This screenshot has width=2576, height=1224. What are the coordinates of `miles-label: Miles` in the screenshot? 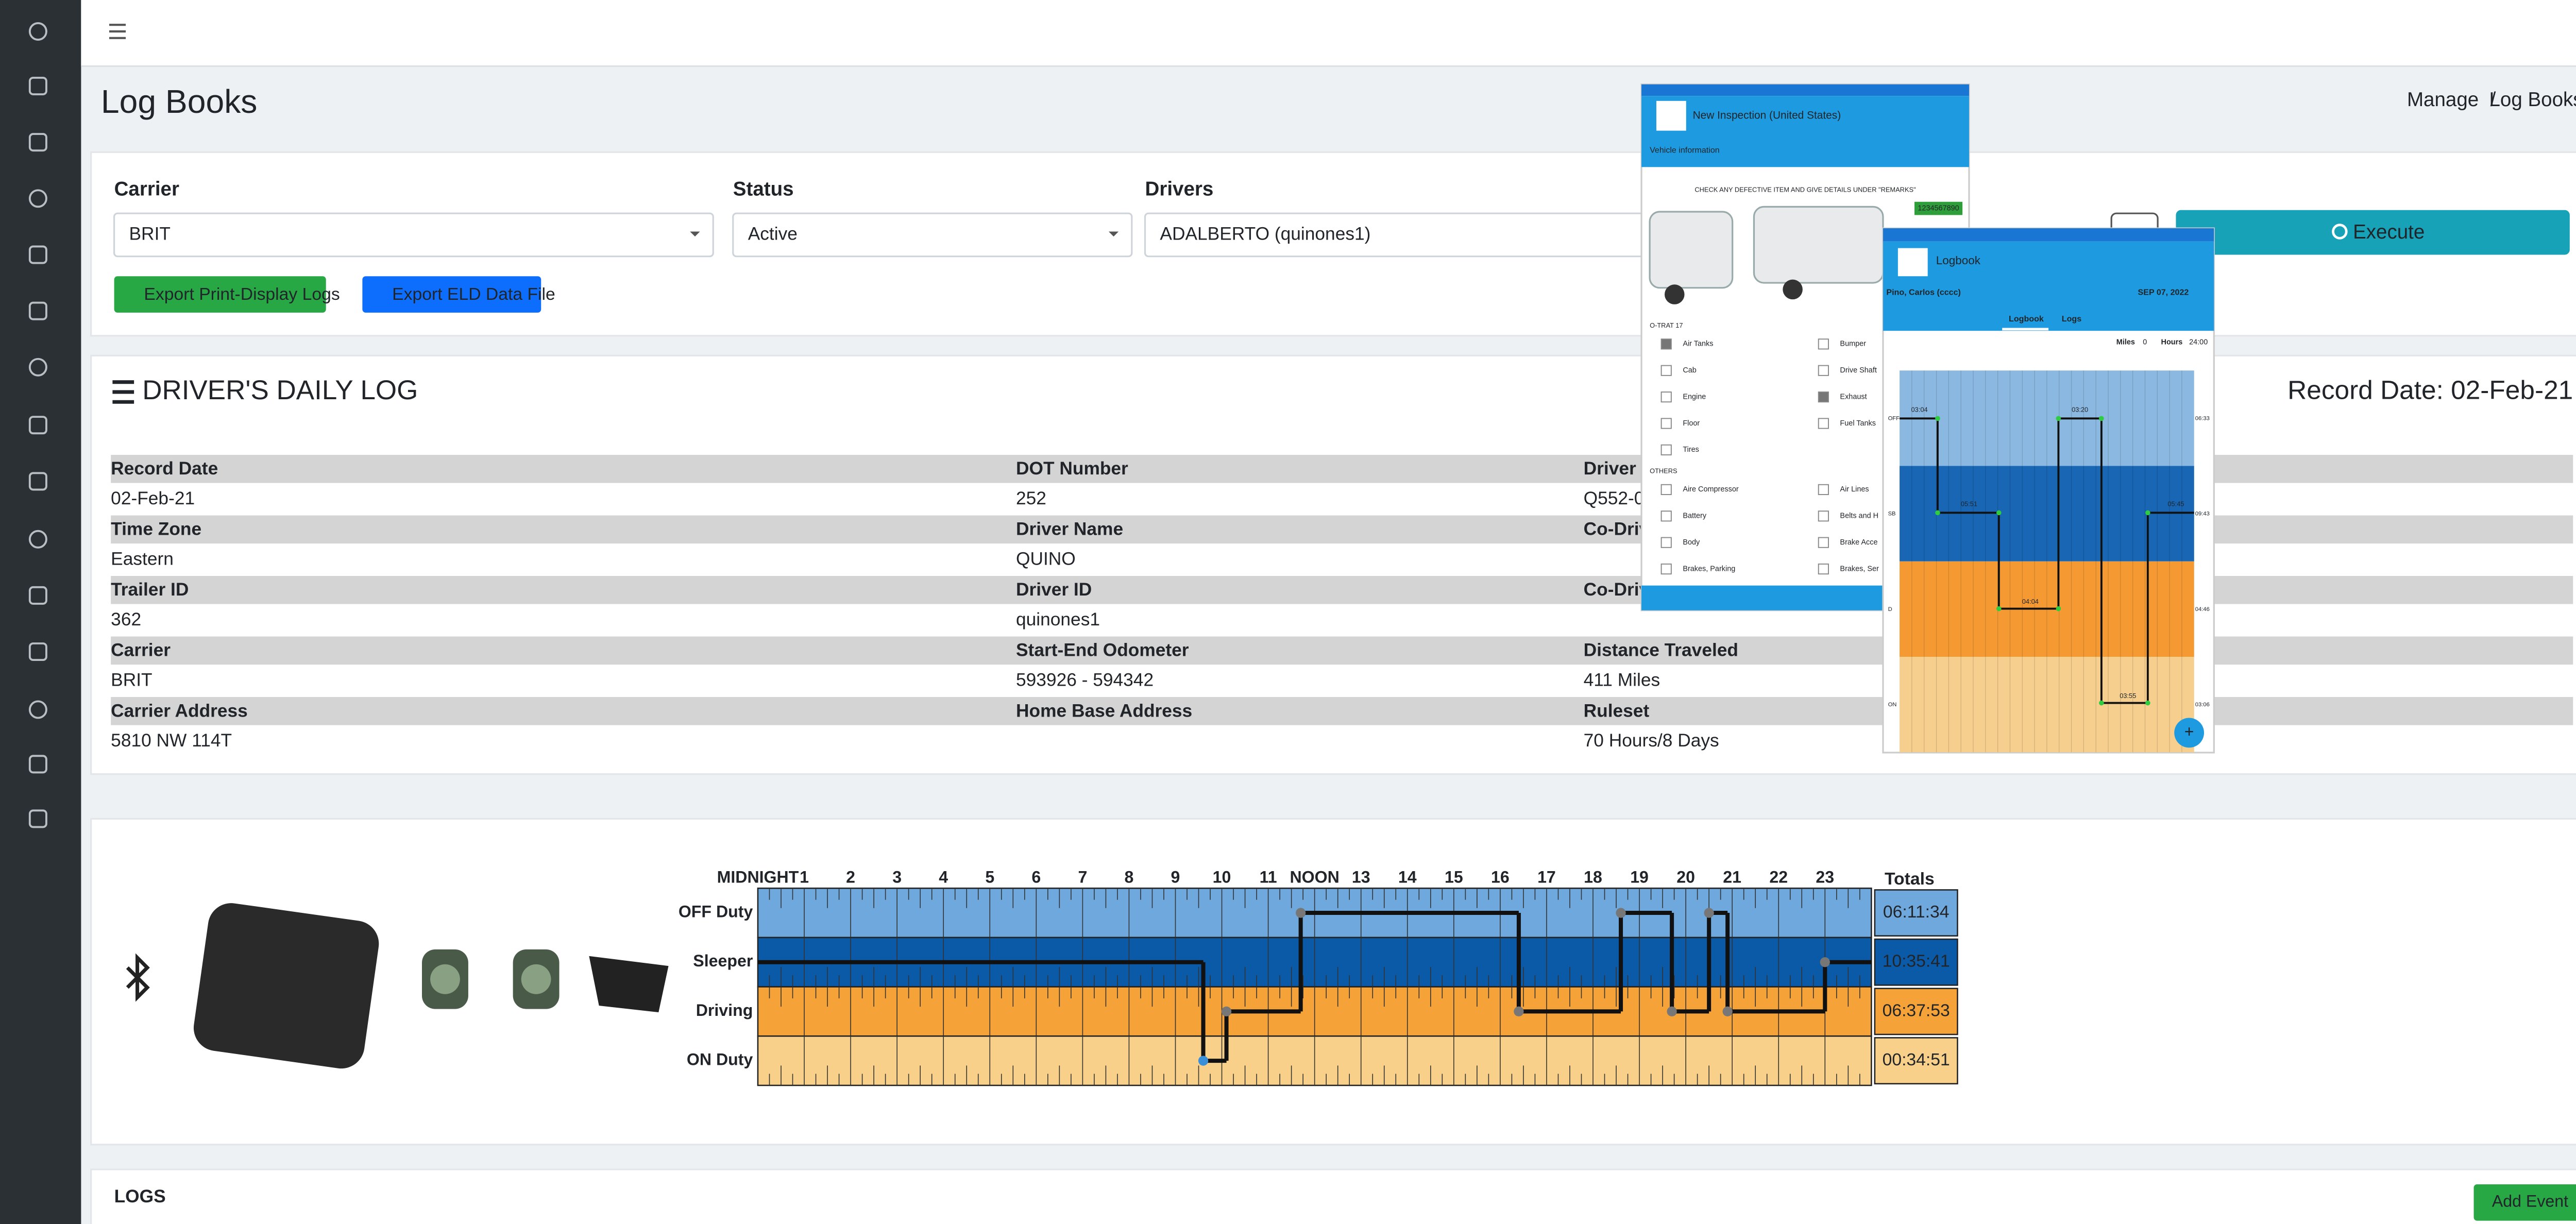 It's located at (2125, 342).